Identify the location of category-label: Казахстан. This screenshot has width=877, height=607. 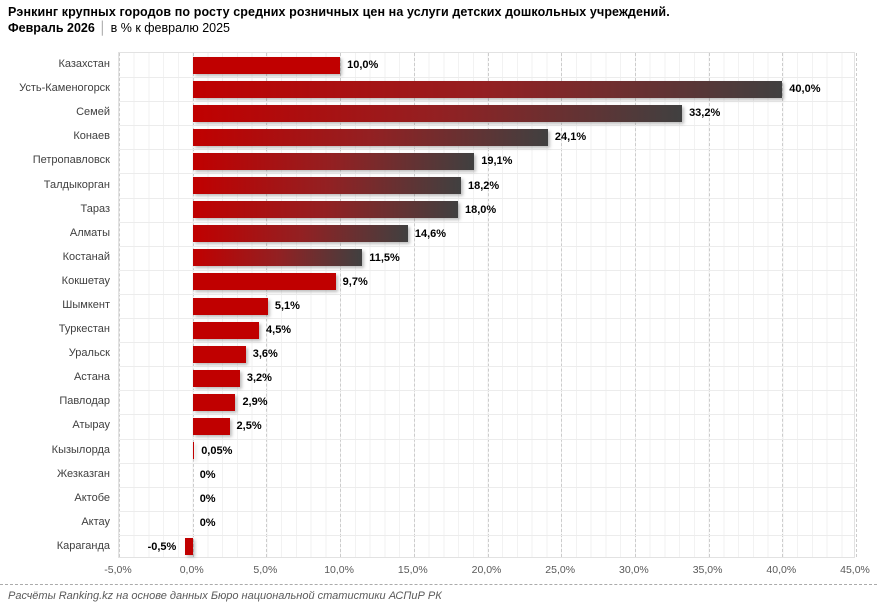
(84, 64).